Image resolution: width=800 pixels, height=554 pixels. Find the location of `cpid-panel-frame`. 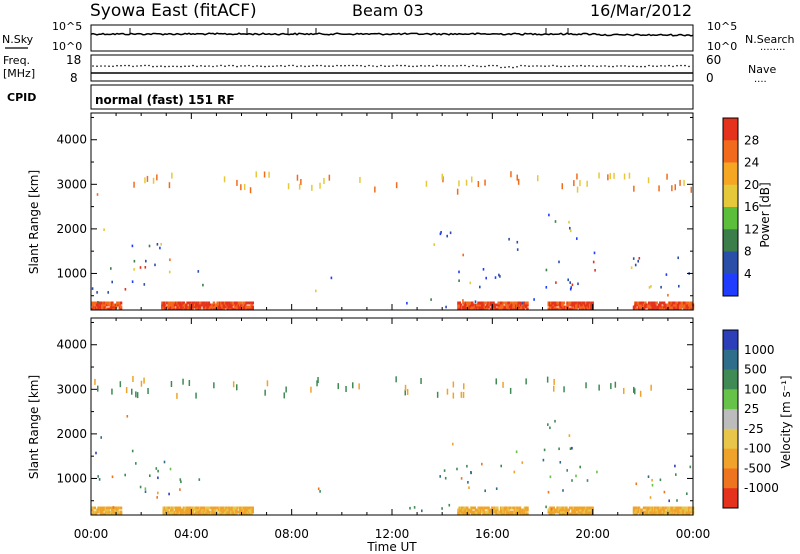

cpid-panel-frame is located at coordinates (392, 97).